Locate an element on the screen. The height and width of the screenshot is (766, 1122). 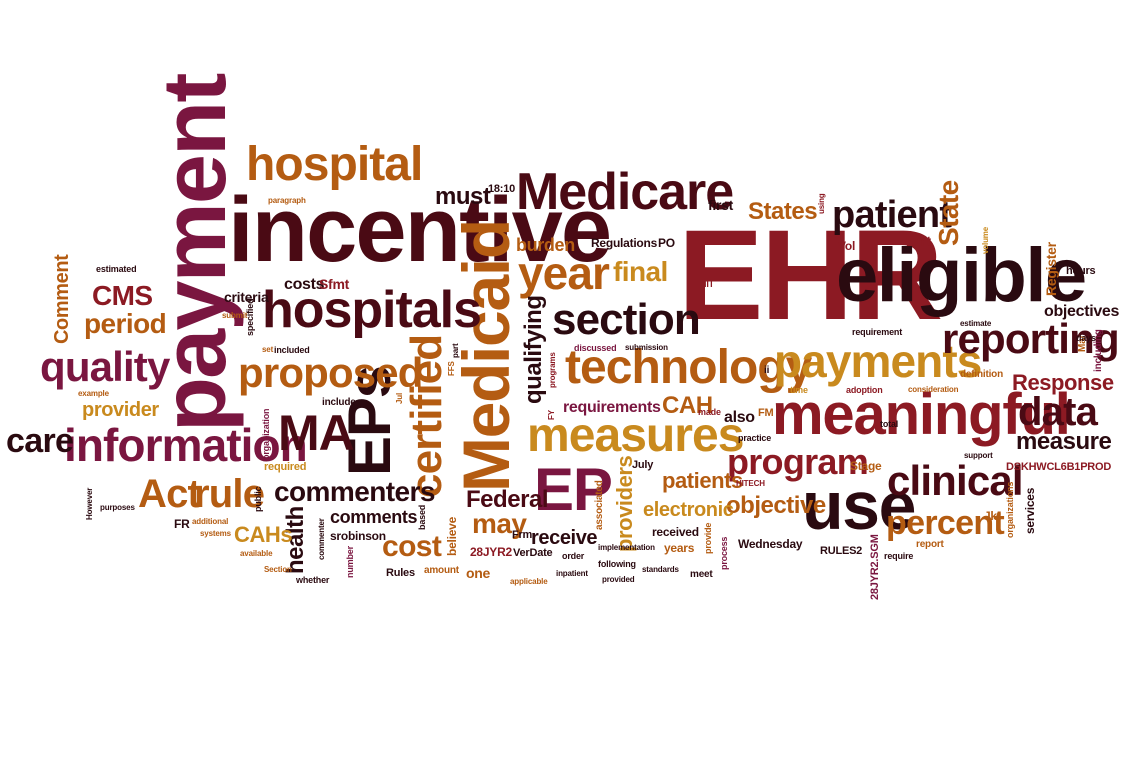
word-requirement: requirement is located at coordinates (877, 332).